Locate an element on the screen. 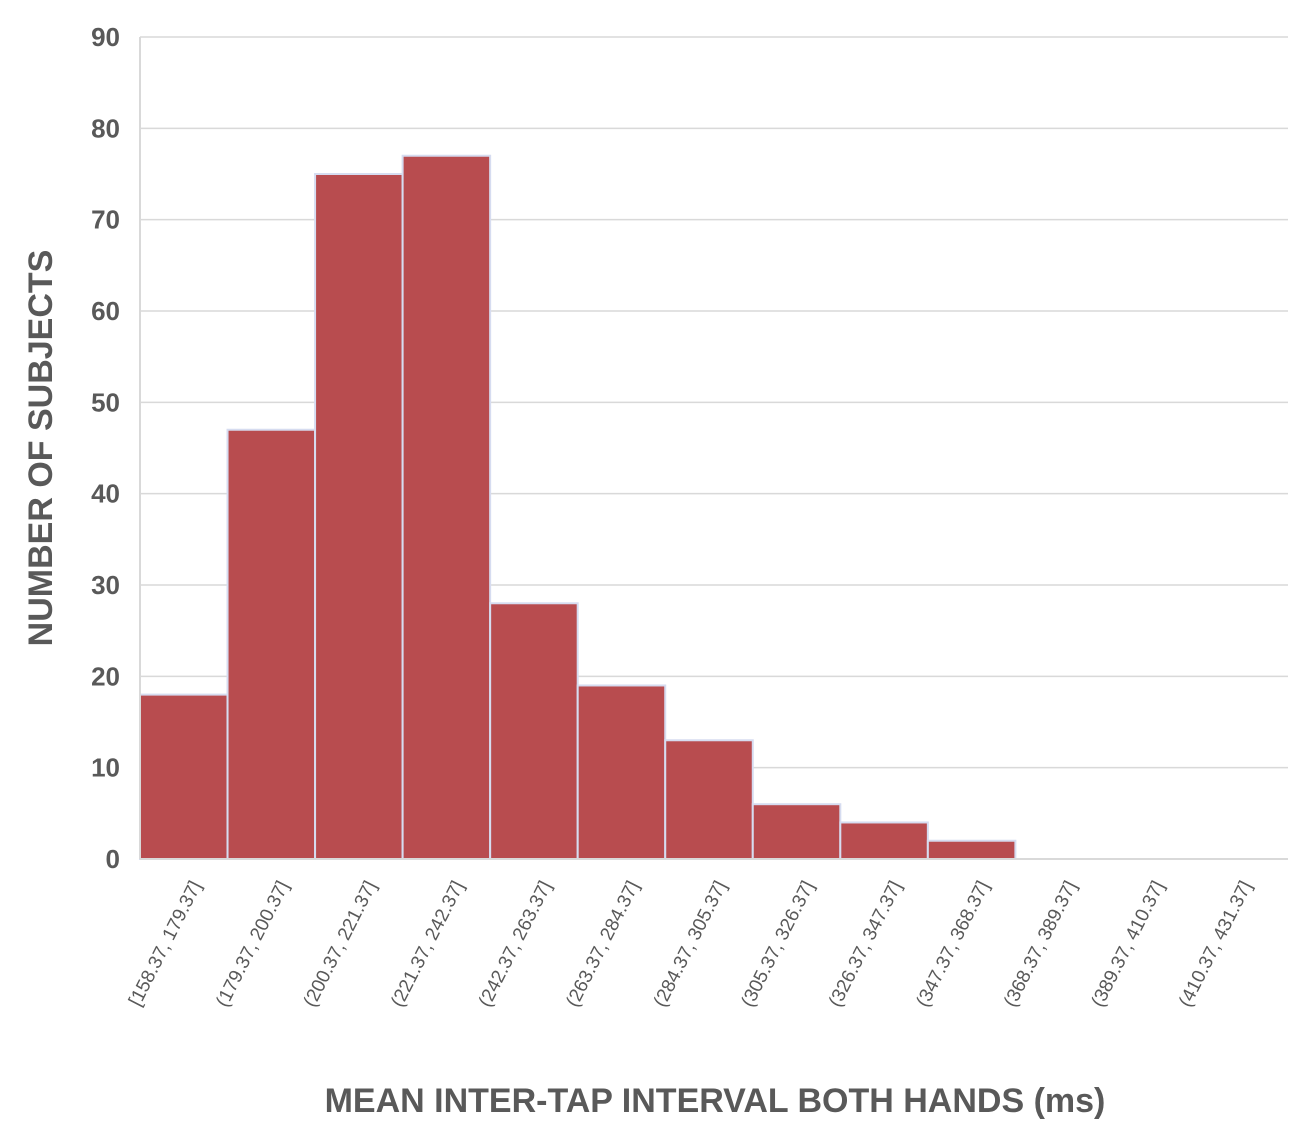  x-tick-label: (200.37, 221.37] is located at coordinates (341, 944).